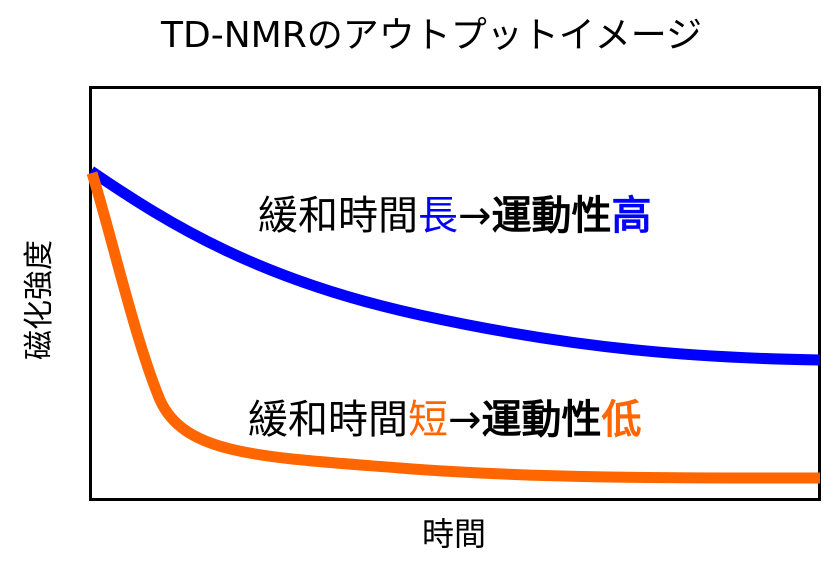  What do you see at coordinates (438, 216) in the screenshot?
I see `annotation-keyword-long: 長` at bounding box center [438, 216].